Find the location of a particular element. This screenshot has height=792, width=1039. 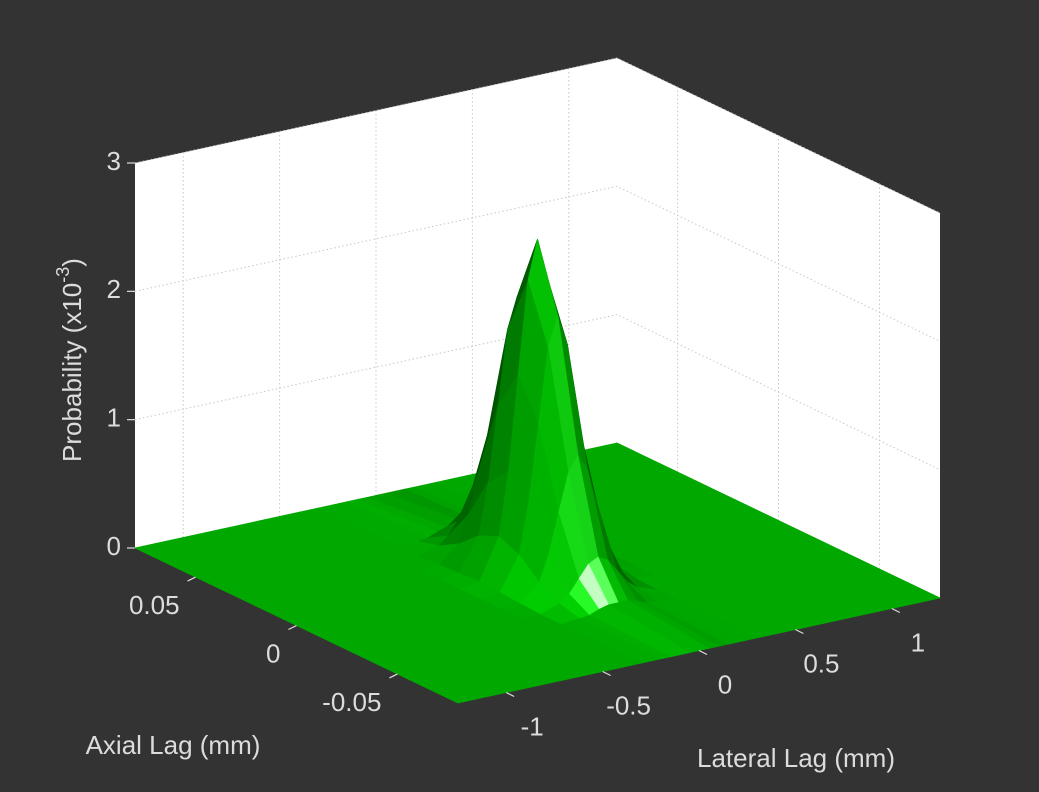

z-label-text: Probability (x10 is located at coordinates (72, 372).